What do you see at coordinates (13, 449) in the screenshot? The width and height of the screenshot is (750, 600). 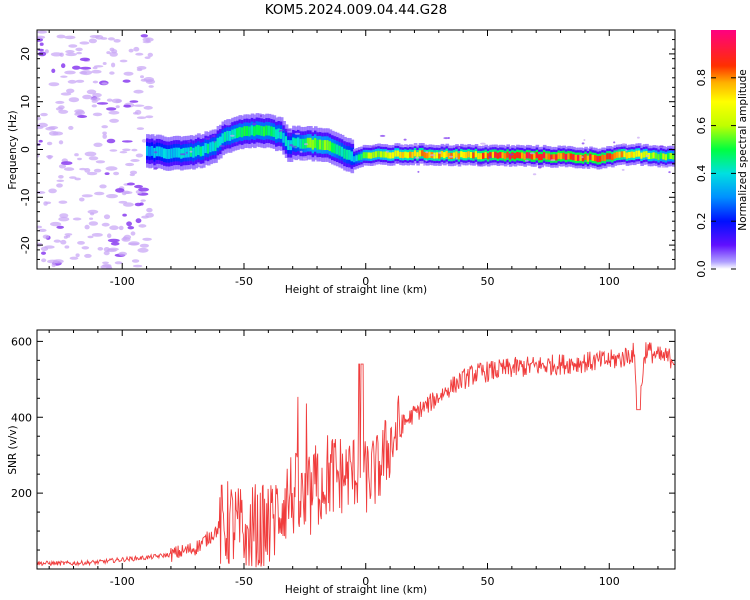 I see `snr-ylabel: SNR (v/v)` at bounding box center [13, 449].